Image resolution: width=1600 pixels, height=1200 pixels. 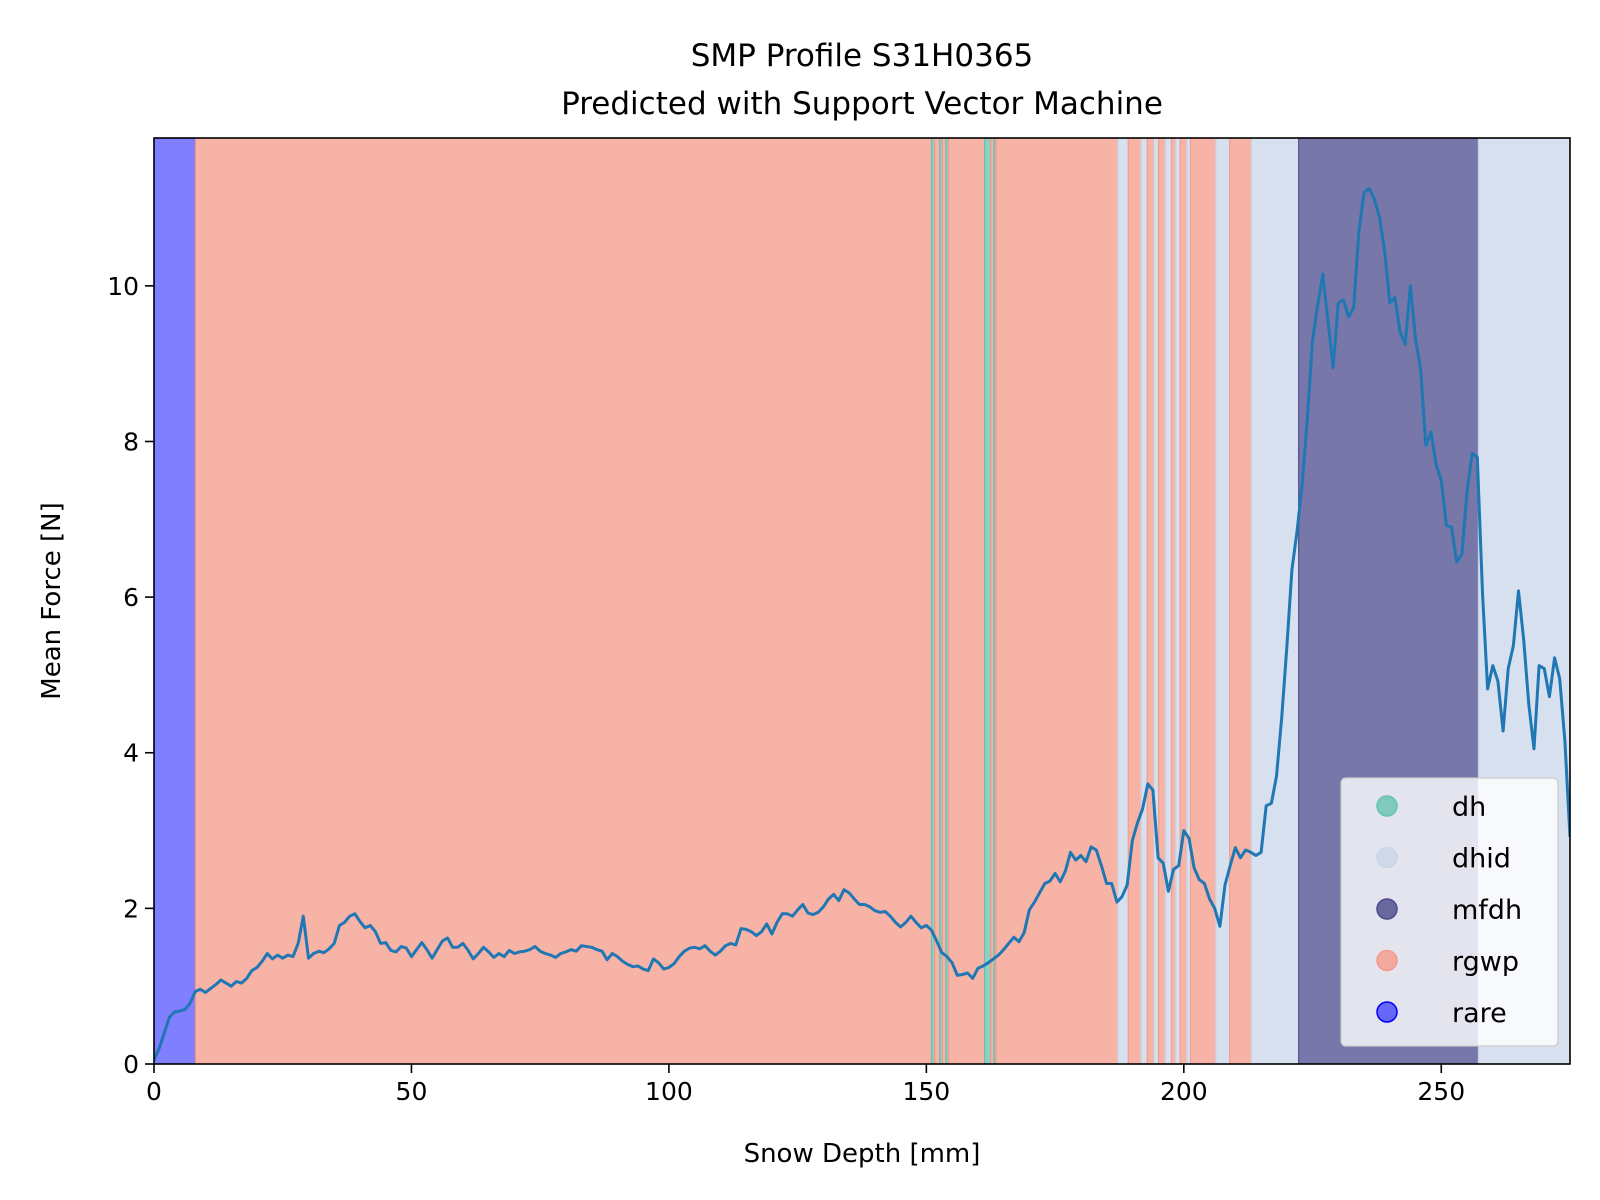 What do you see at coordinates (1387, 960) in the screenshot?
I see `legend-marker-rgwp` at bounding box center [1387, 960].